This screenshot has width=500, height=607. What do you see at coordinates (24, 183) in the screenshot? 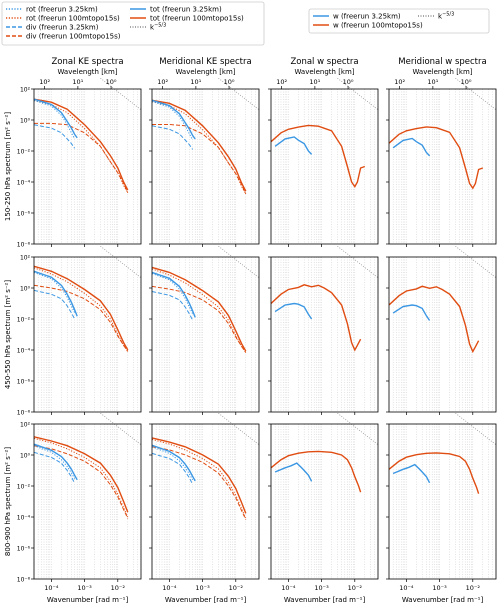
I see `y-tick-label: 10⁻⁴` at bounding box center [24, 183].